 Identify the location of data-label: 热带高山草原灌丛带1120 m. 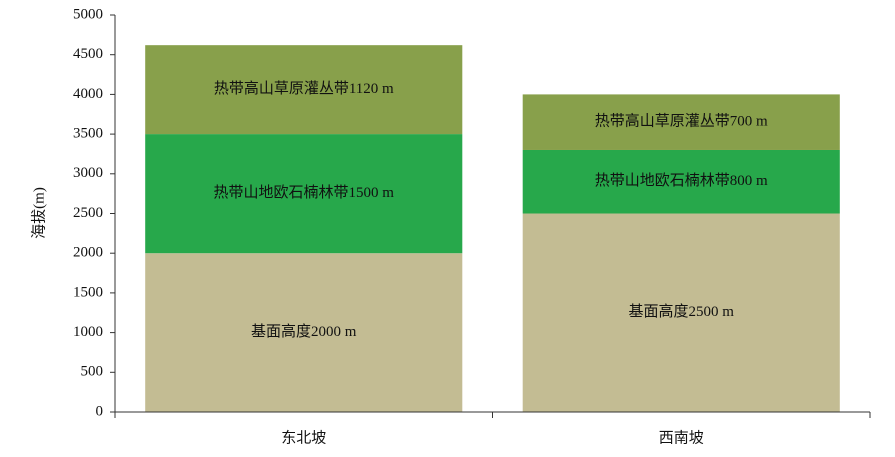
(304, 88).